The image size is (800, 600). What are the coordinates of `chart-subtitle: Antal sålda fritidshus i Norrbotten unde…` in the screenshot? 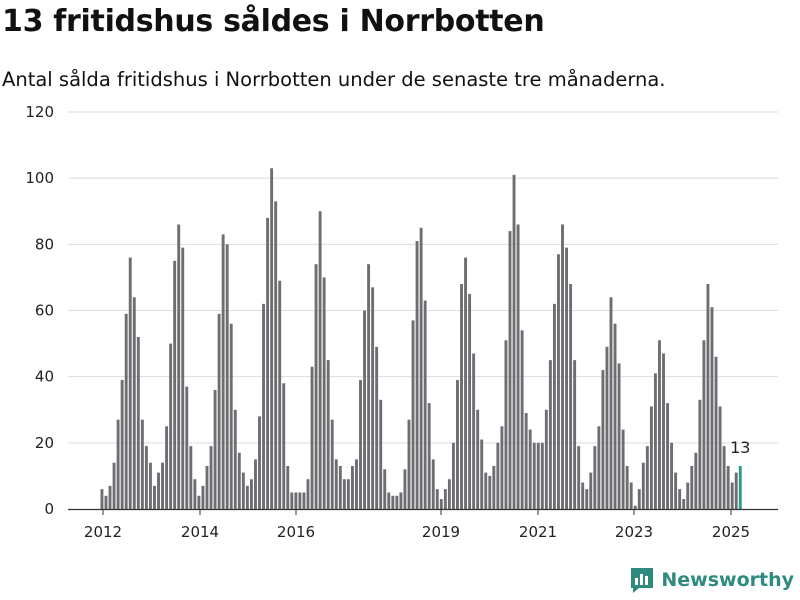 It's located at (334, 79).